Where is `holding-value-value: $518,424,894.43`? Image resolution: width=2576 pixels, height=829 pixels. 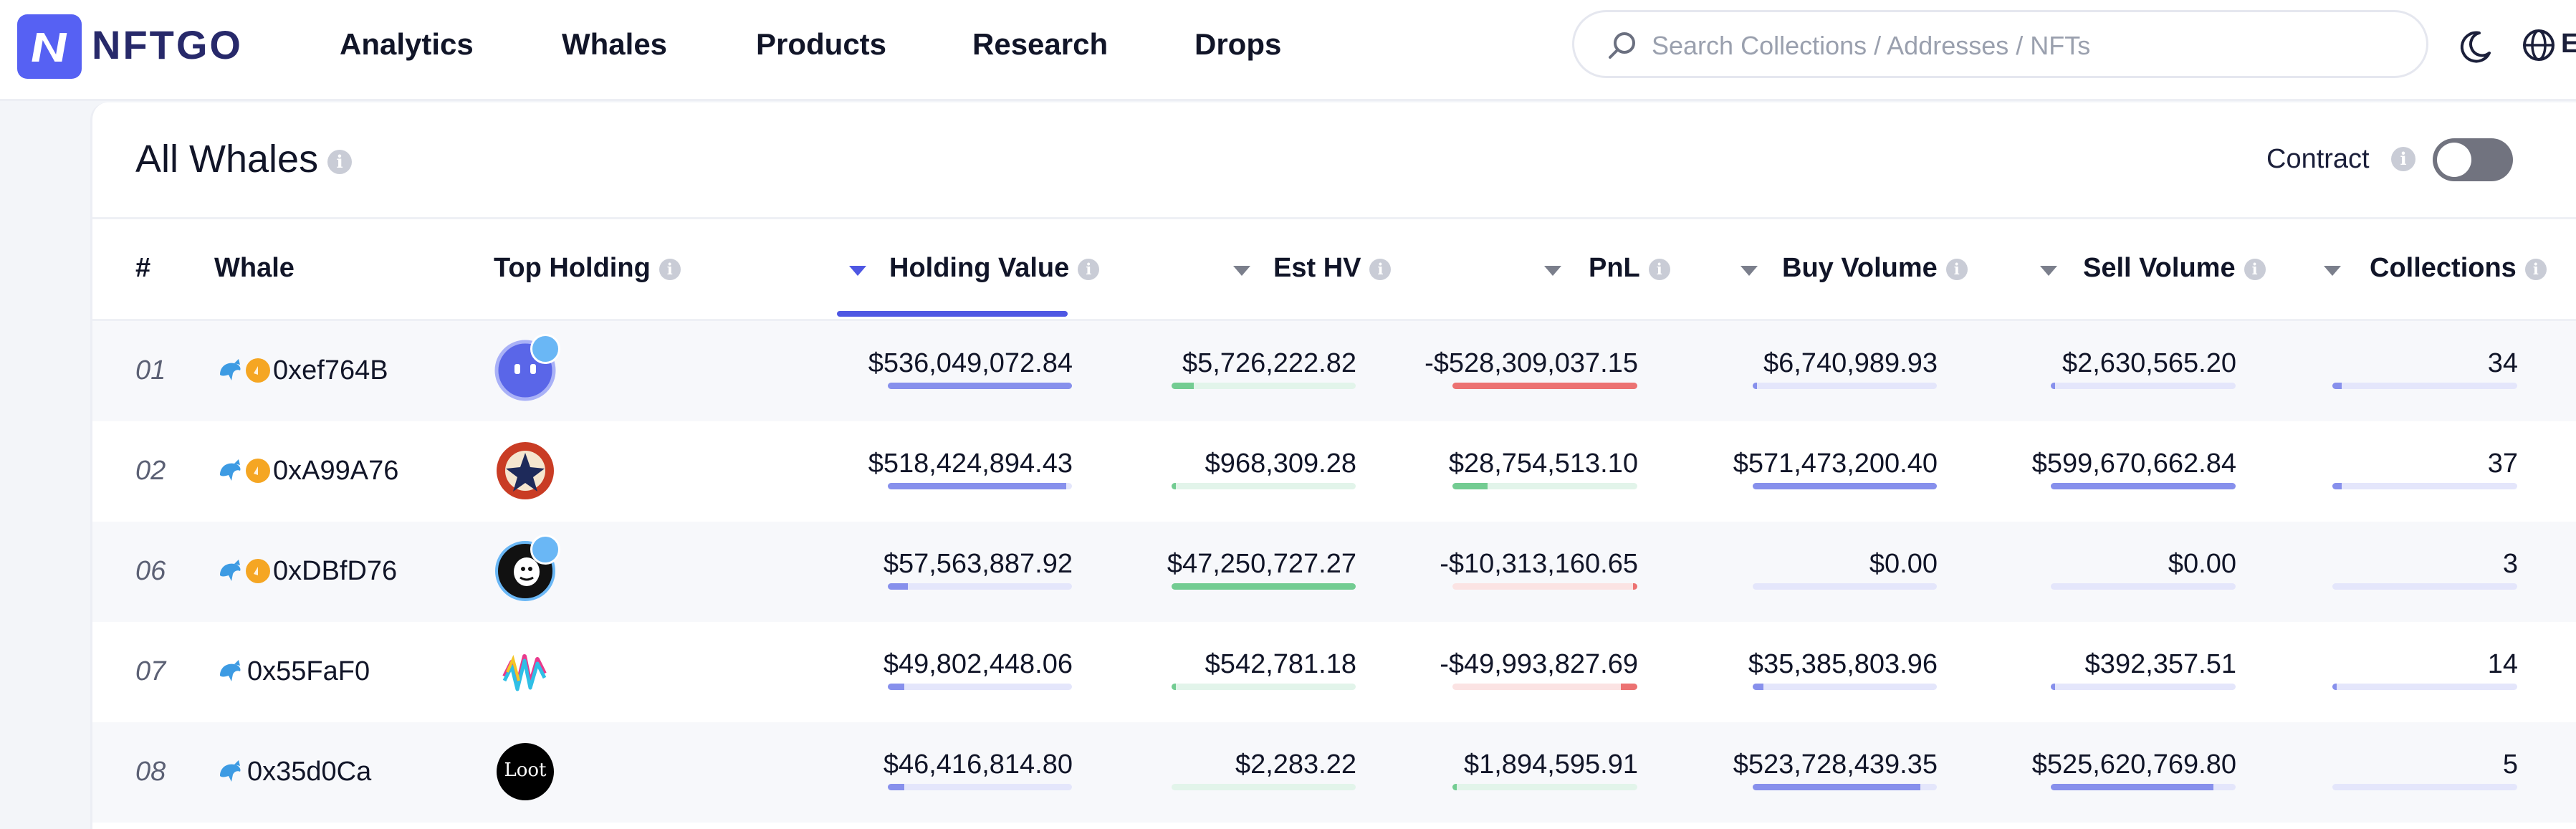
holding-value-value: $518,424,894.43 is located at coordinates (970, 464).